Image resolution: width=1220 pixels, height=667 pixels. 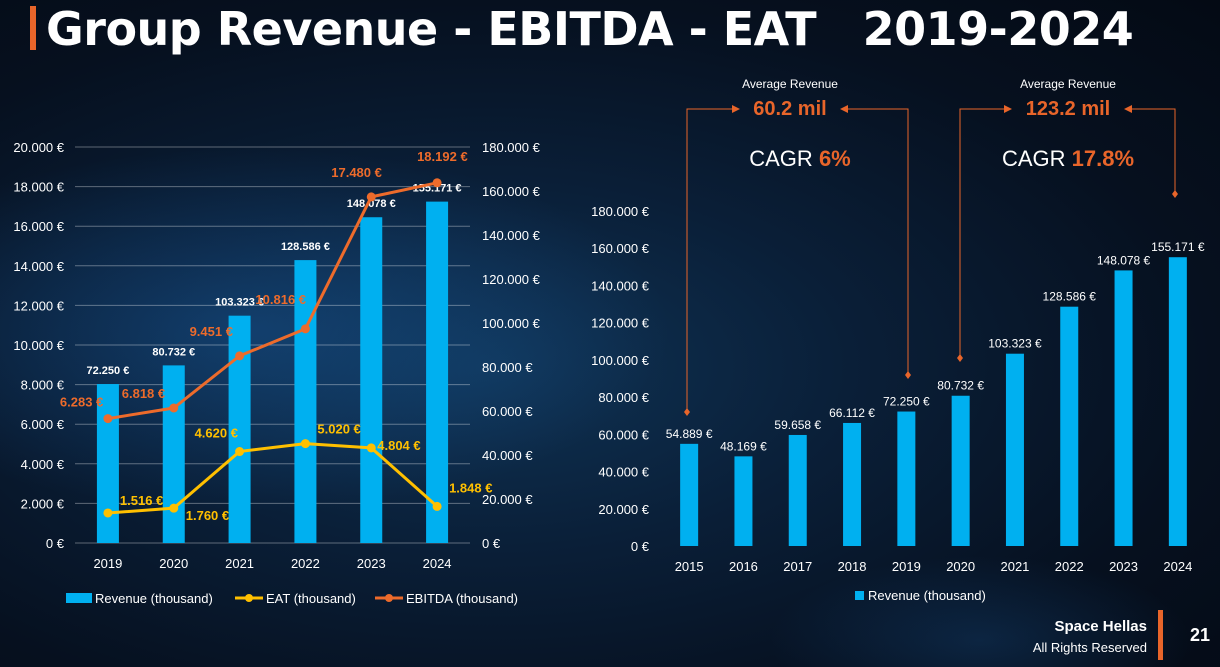 I want to click on revenue-data-label: 54.889 €, so click(x=689, y=434).